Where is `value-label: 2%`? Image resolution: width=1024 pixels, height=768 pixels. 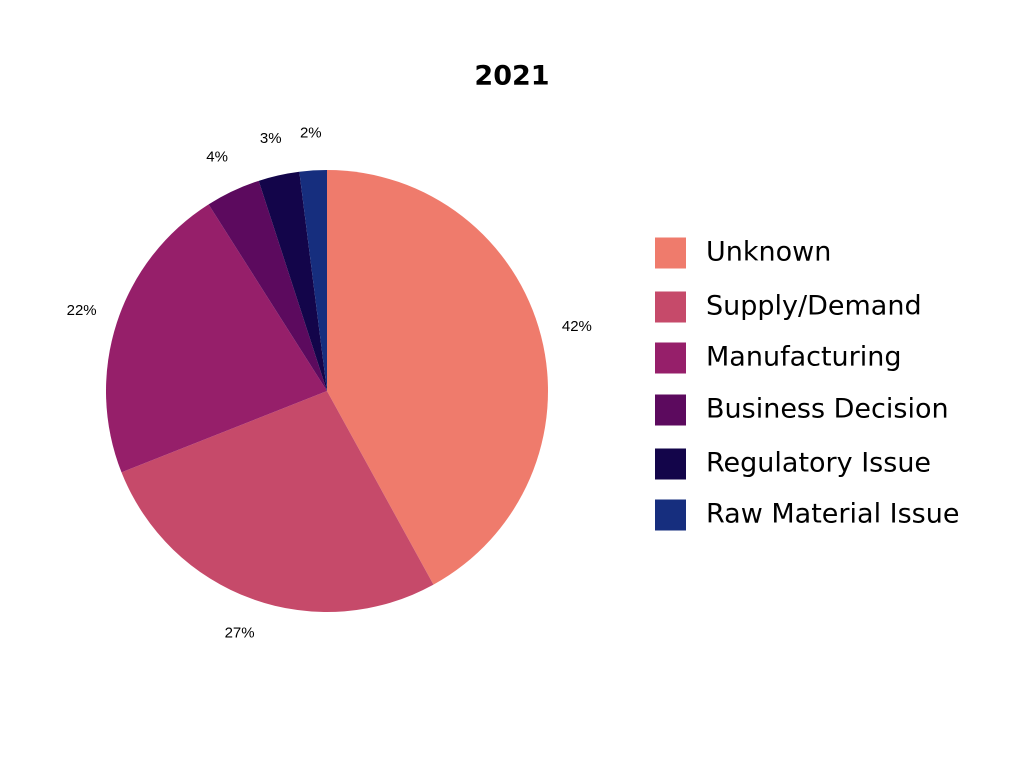 value-label: 2% is located at coordinates (311, 132).